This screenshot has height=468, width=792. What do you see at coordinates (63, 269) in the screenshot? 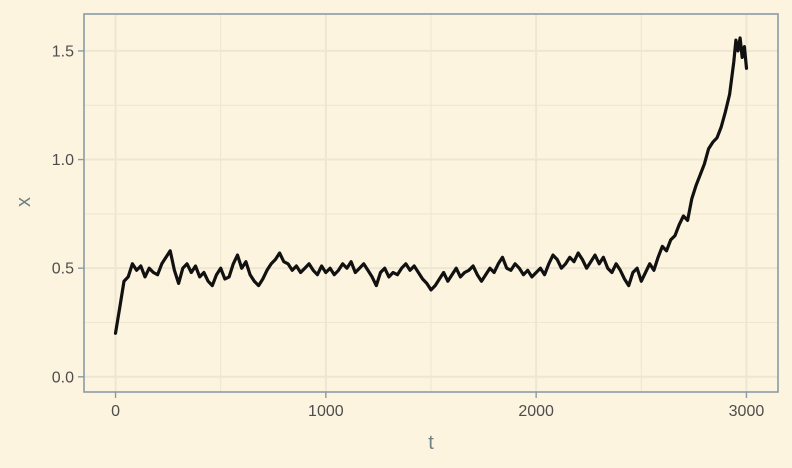
I see `y-tick-label: 0.5` at bounding box center [63, 269].